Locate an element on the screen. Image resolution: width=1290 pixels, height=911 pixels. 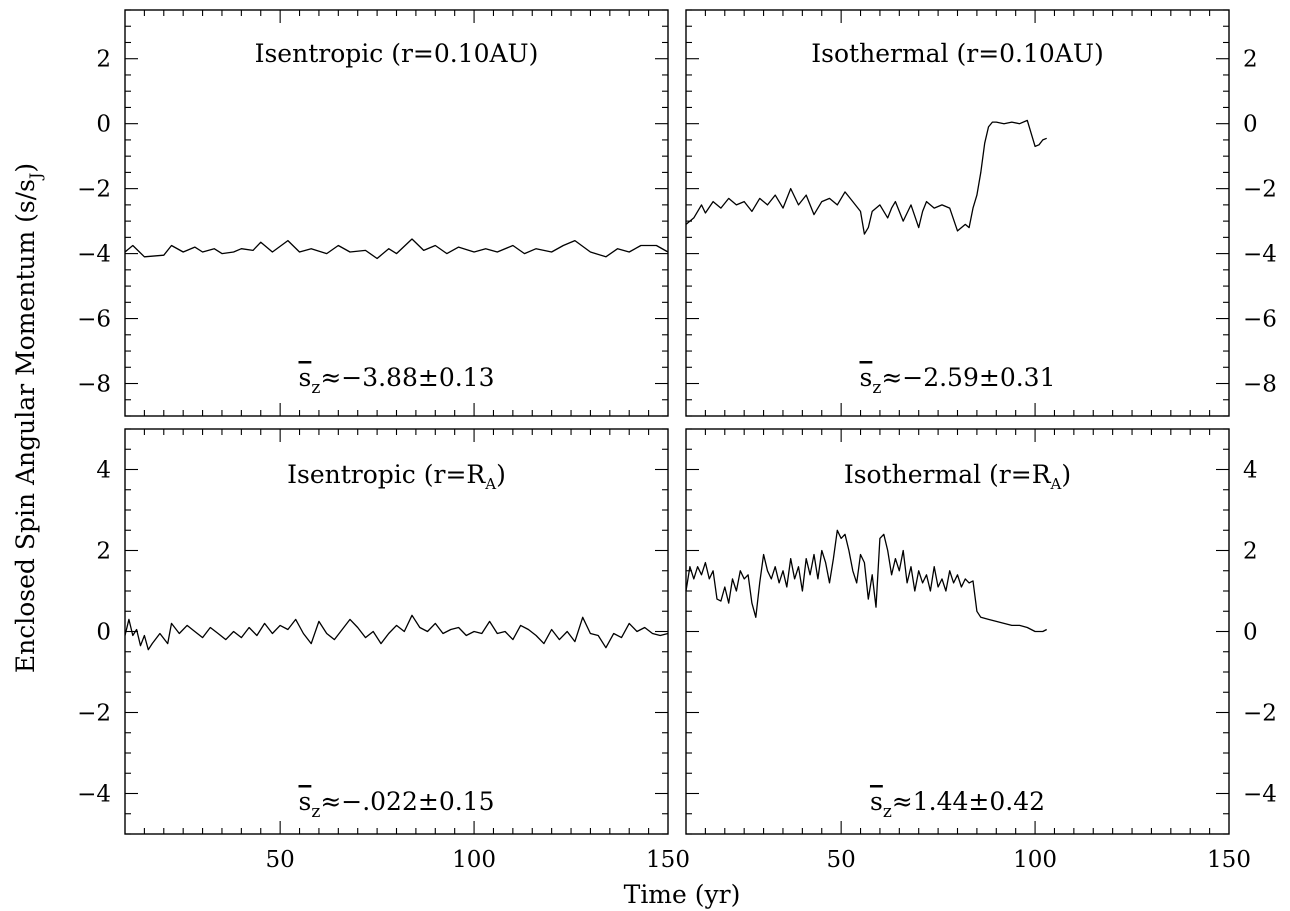
y-axis-label: Enclosed Spin Angular Momentum (s/sJ) is located at coordinates (28, 418).